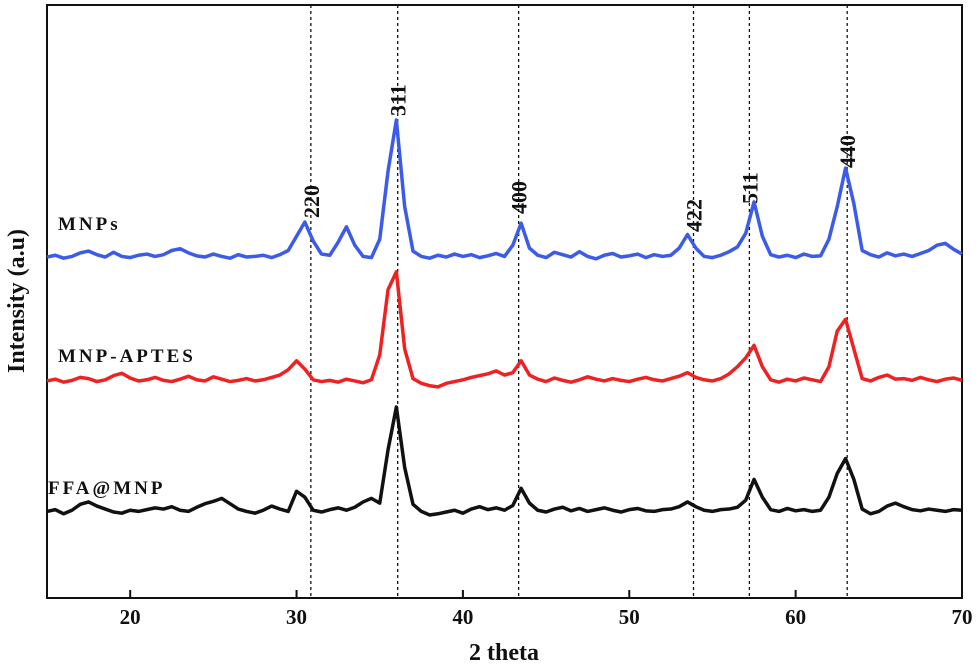 The height and width of the screenshot is (668, 980). What do you see at coordinates (504, 653) in the screenshot?
I see `x-axis-title: 2 theta` at bounding box center [504, 653].